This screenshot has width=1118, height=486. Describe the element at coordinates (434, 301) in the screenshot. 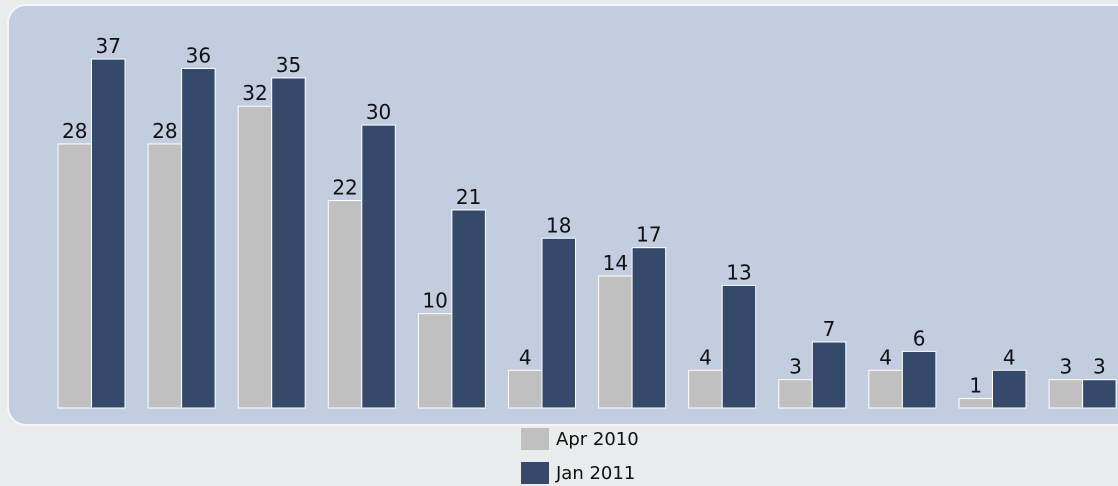

I see `data-label: 10` at that location.